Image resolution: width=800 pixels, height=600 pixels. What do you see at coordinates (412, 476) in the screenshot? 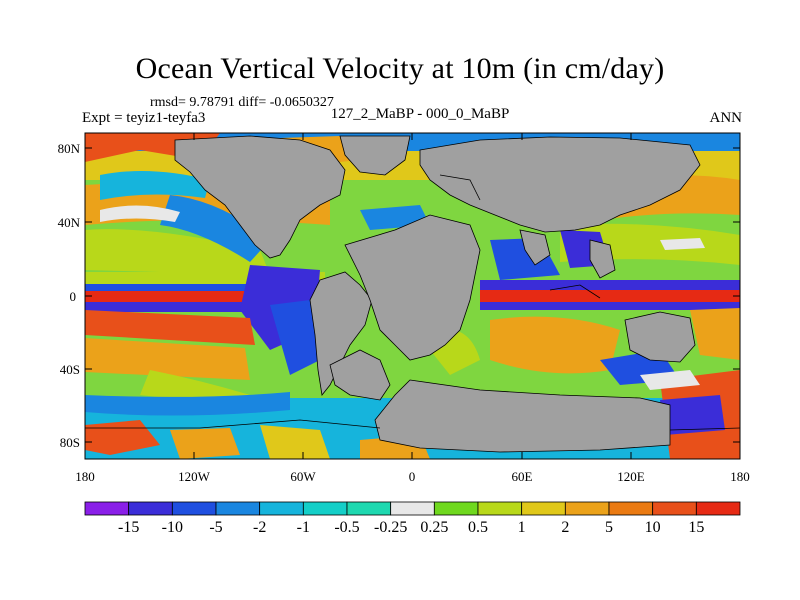
I see `lon-label: 0` at bounding box center [412, 476].